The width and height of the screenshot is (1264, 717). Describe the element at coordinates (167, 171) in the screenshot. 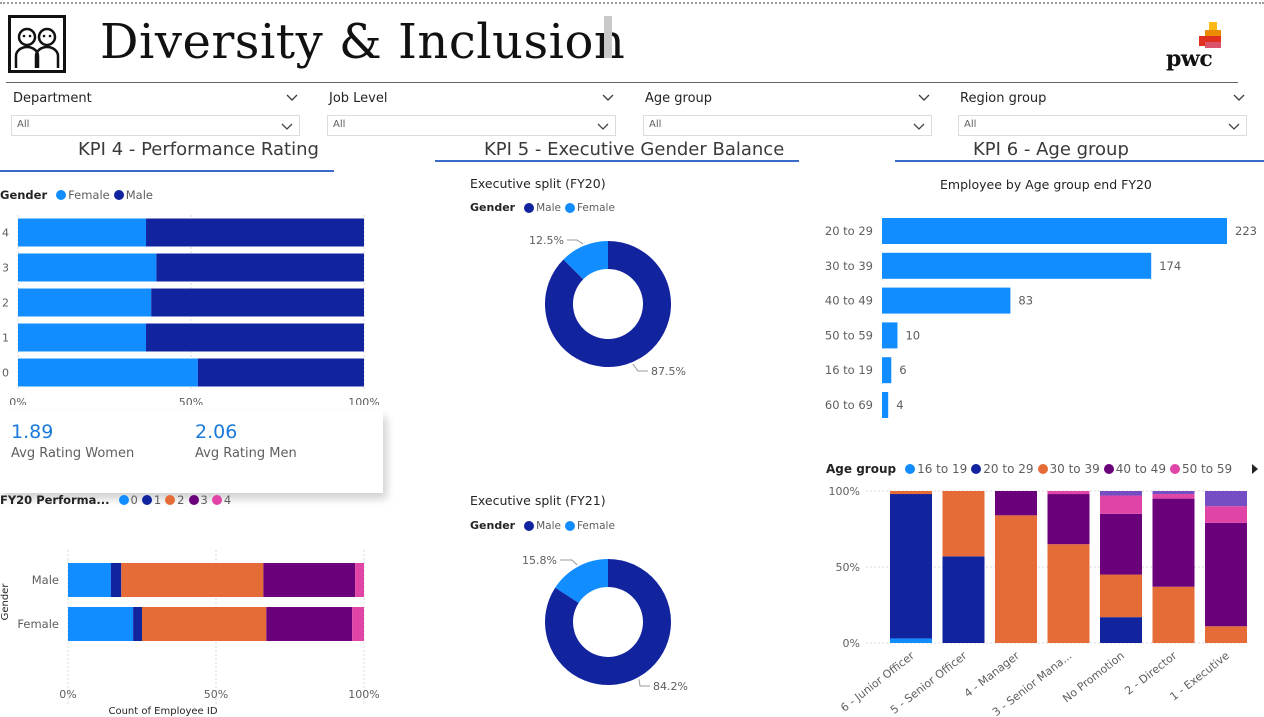

I see `kpi4-title-rule` at that location.